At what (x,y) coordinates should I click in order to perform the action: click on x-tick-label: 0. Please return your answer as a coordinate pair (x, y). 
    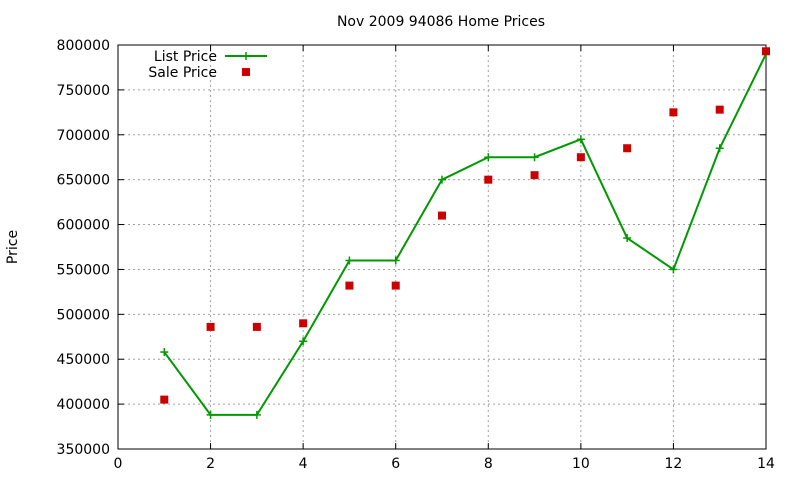
    Looking at the image, I should click on (118, 464).